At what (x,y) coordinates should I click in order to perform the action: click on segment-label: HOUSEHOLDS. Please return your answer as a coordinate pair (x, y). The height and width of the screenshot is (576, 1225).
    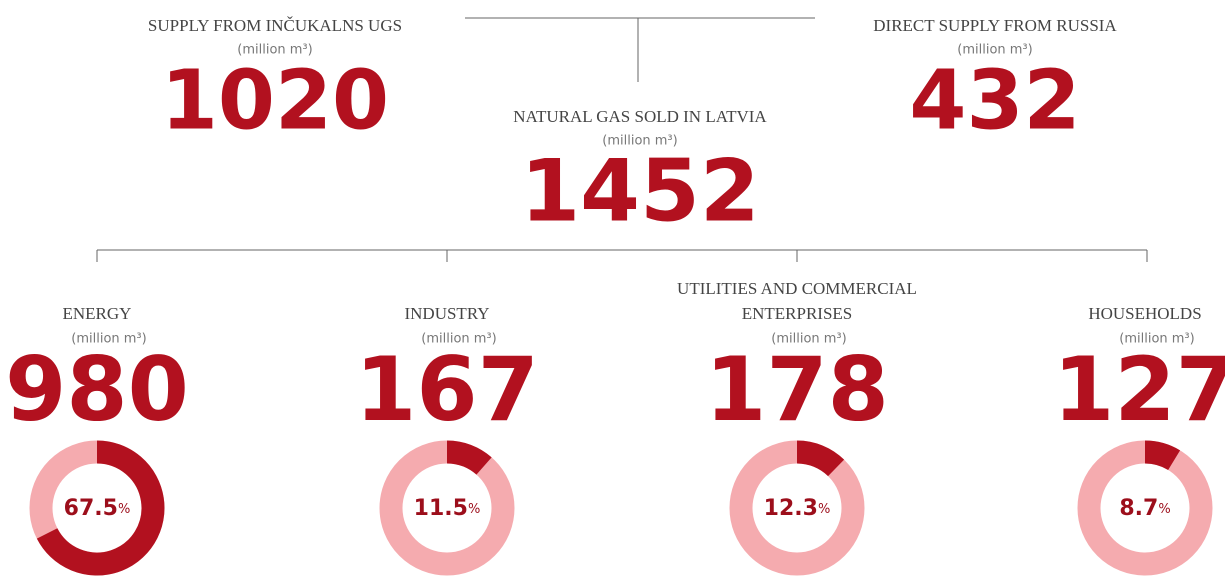
    Looking at the image, I should click on (1144, 313).